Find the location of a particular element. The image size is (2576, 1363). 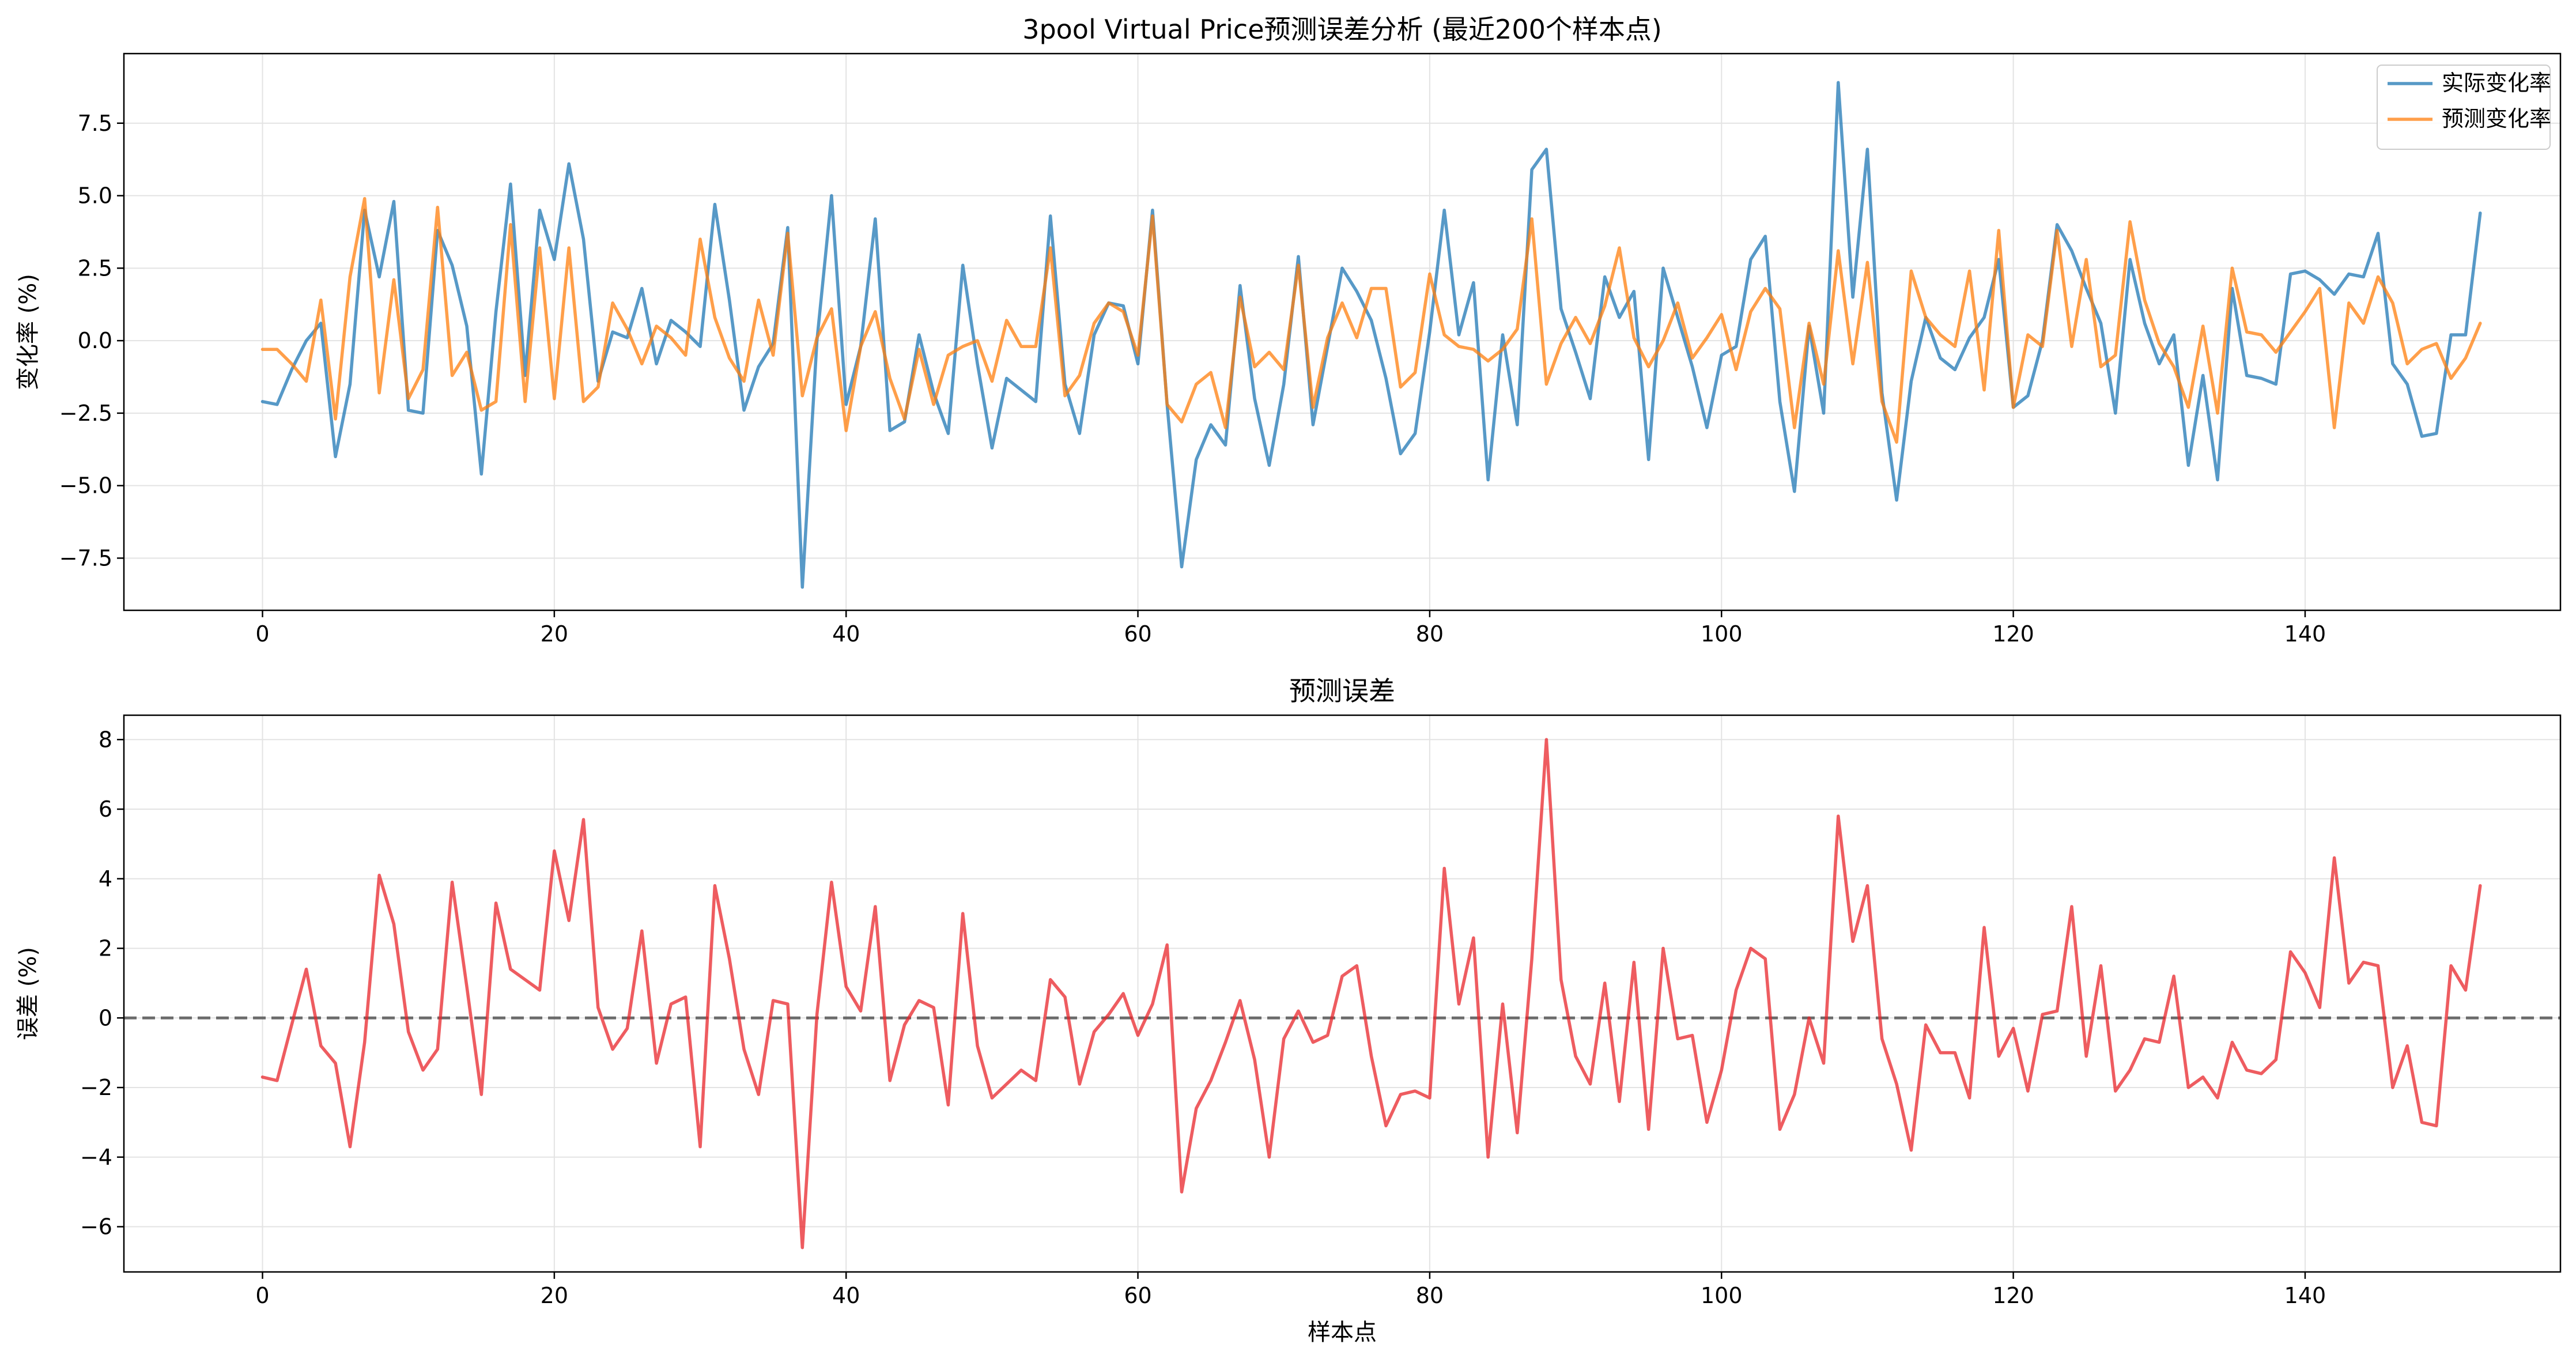

bottom-chart-x-tick-label: 40 is located at coordinates (846, 1295).